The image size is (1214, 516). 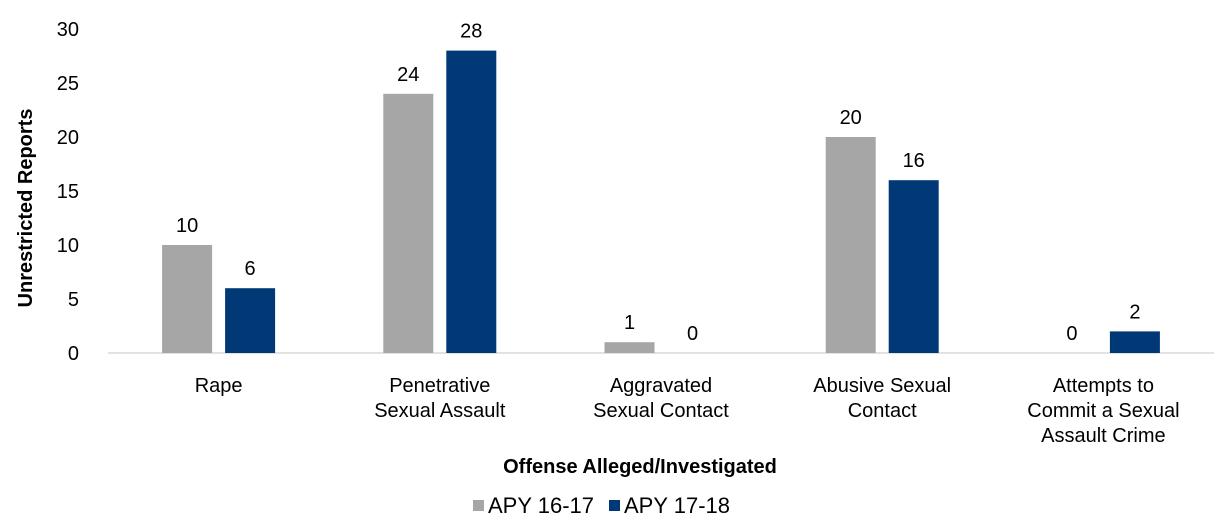 I want to click on data-label: 6, so click(x=250, y=269).